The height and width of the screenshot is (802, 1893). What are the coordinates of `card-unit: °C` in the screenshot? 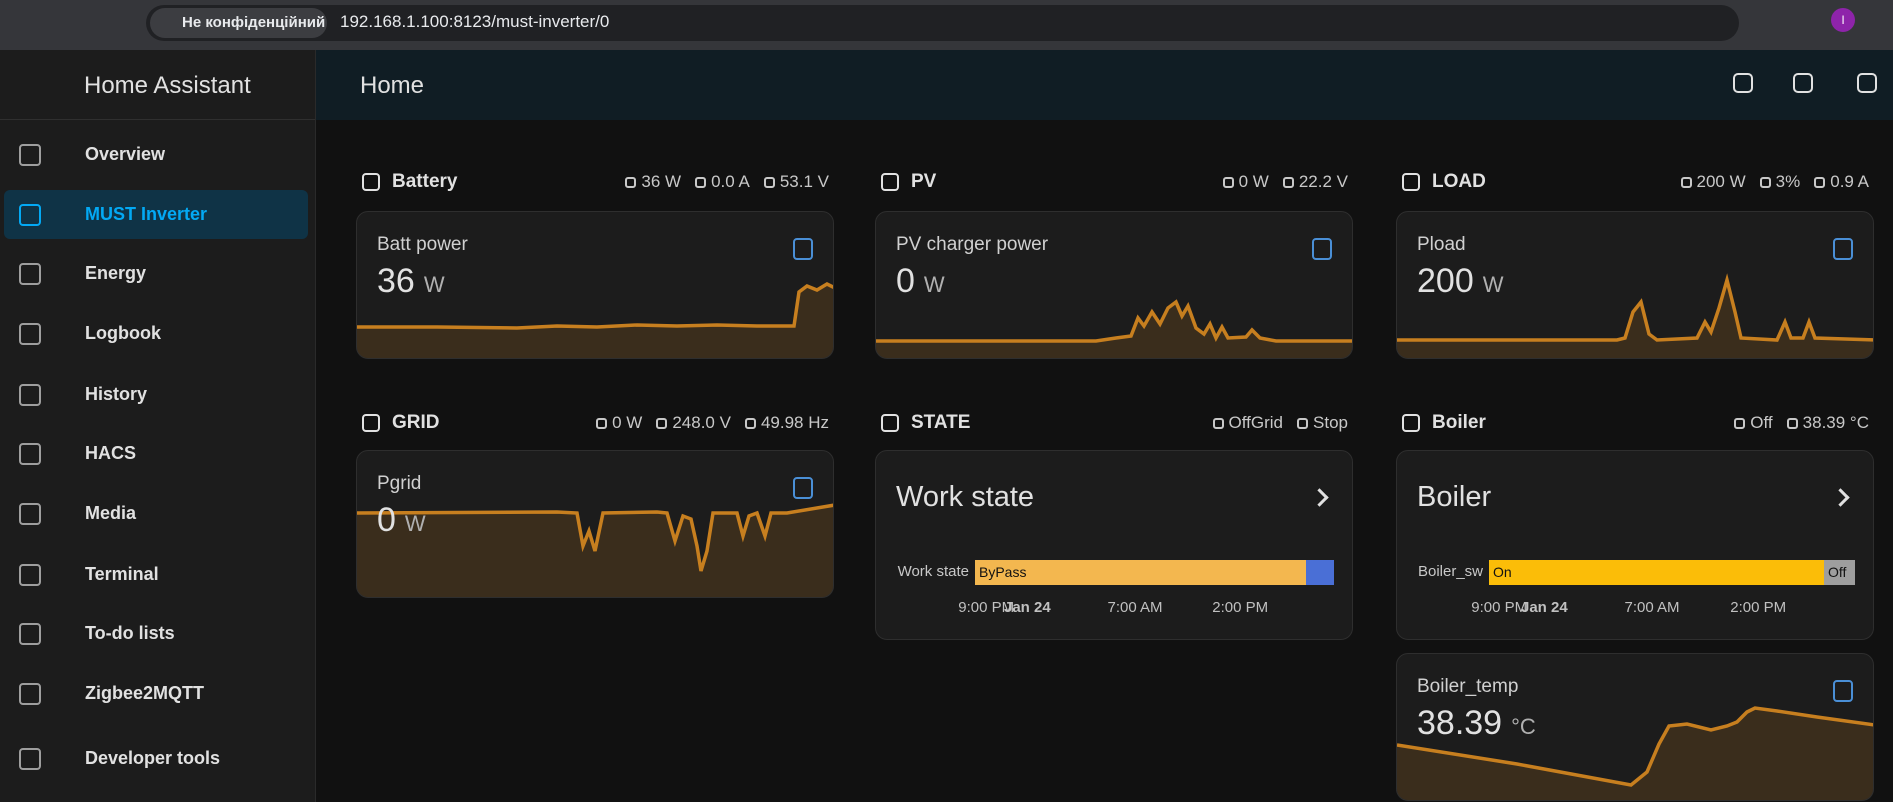 It's located at (1523, 726).